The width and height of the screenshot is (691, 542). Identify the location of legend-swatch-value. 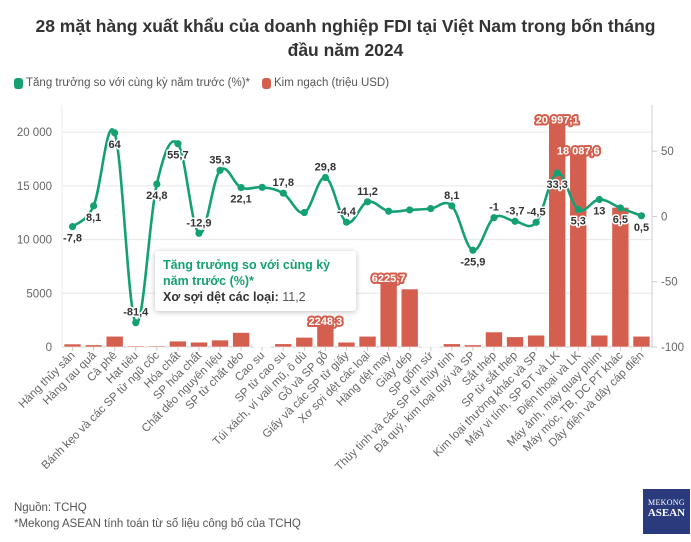
(267, 83).